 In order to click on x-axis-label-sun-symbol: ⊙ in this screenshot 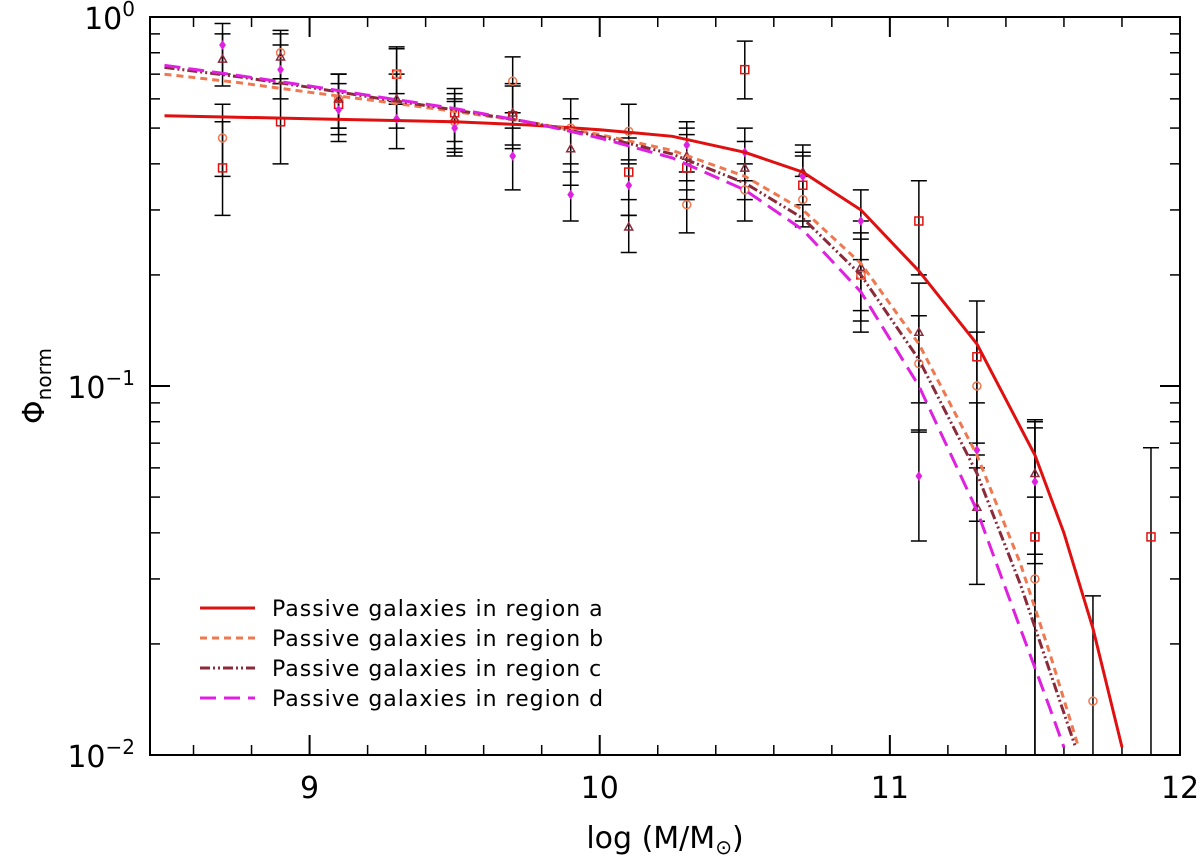, I will do `click(723, 847)`.